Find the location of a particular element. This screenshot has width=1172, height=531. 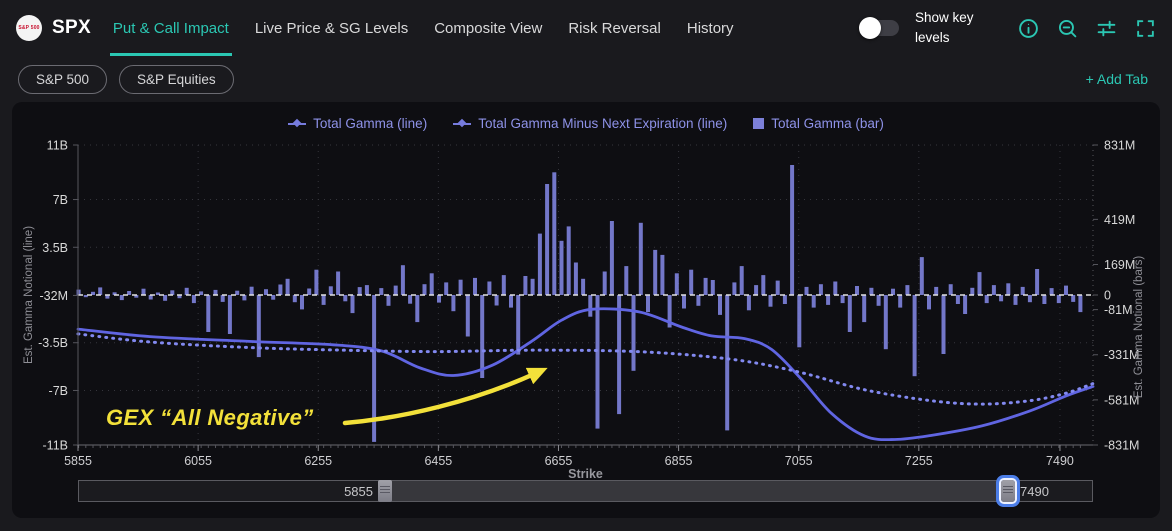

tab-history: History is located at coordinates (710, 28).